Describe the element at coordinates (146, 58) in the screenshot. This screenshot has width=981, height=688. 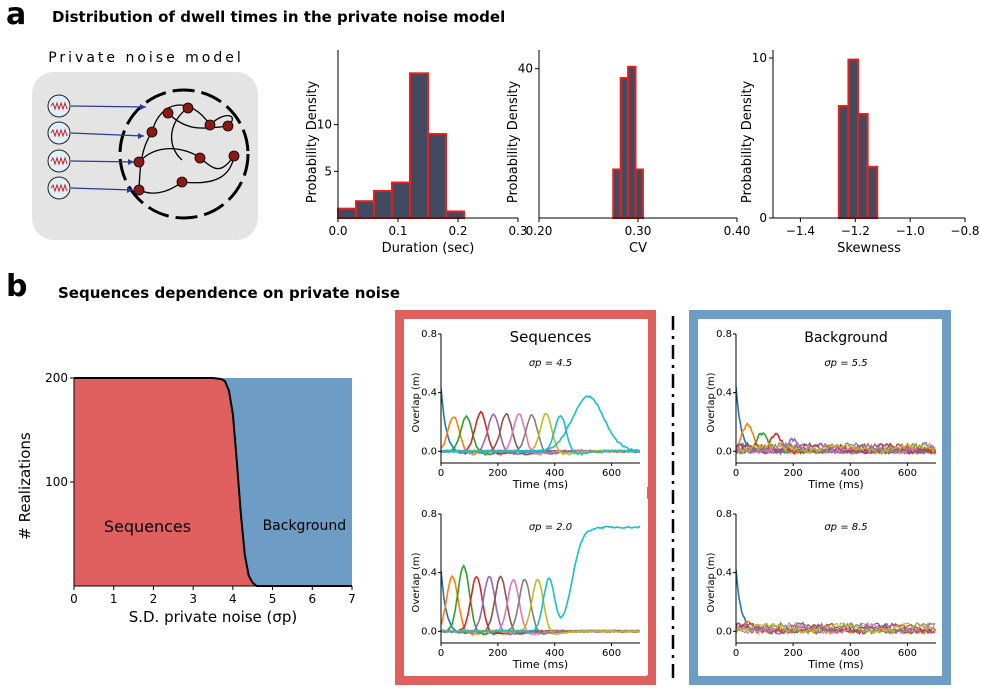
I see `schematic-title: Private noise model` at that location.